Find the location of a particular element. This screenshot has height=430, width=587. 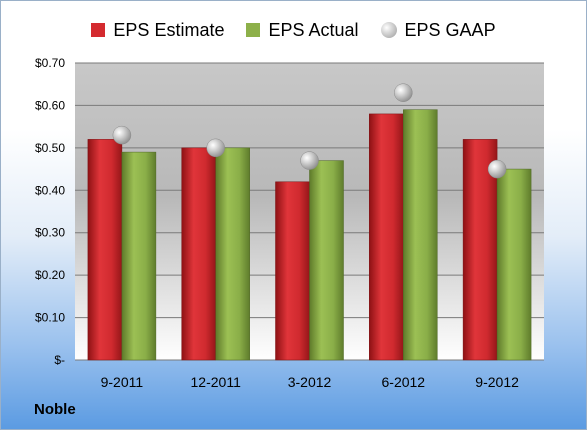

y-tick-label: $0.40 is located at coordinates (50, 190).